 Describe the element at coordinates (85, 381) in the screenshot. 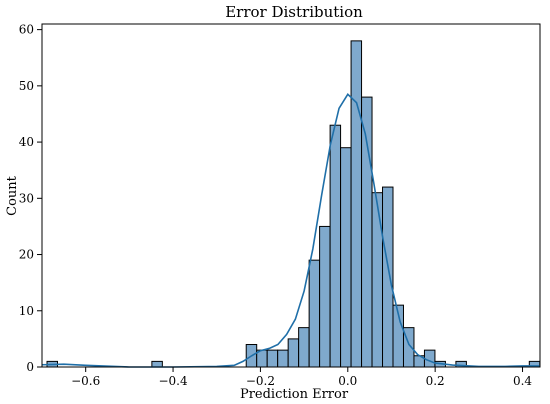

I see `x-tick-label: −0.6` at that location.